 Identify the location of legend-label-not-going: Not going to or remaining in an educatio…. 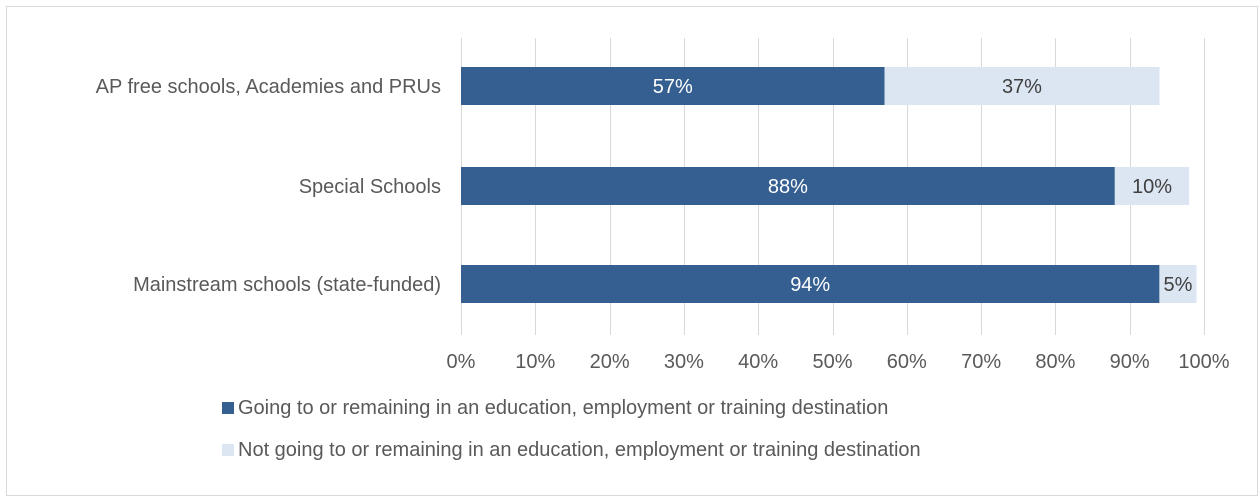
(579, 449).